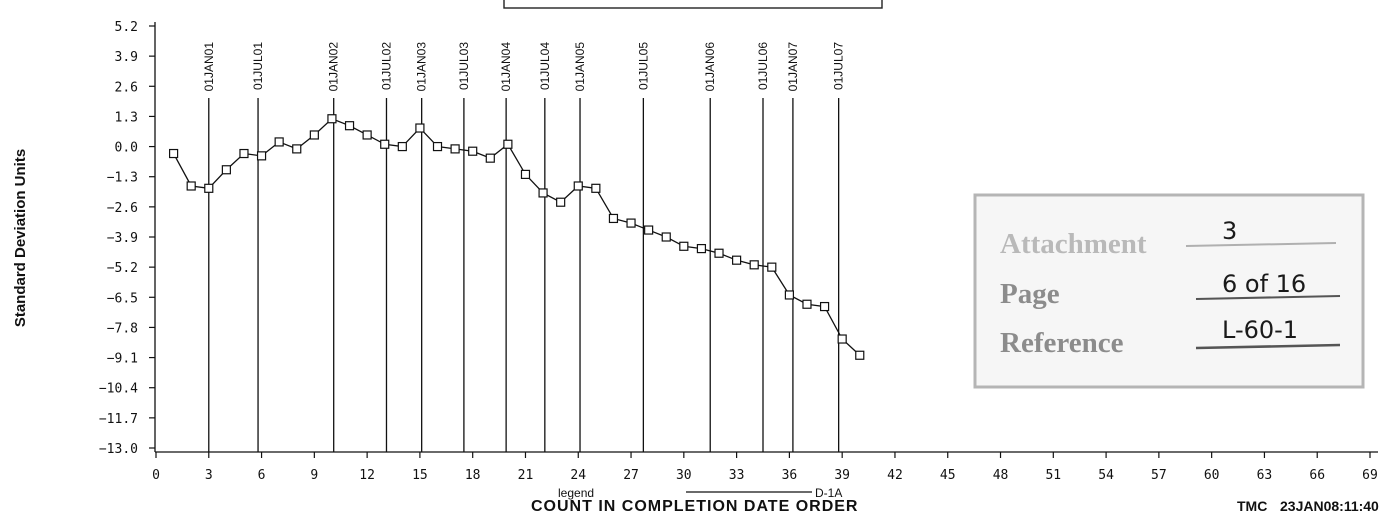  What do you see at coordinates (118, 389) in the screenshot?
I see `y-tick-label: −10.4` at bounding box center [118, 389].